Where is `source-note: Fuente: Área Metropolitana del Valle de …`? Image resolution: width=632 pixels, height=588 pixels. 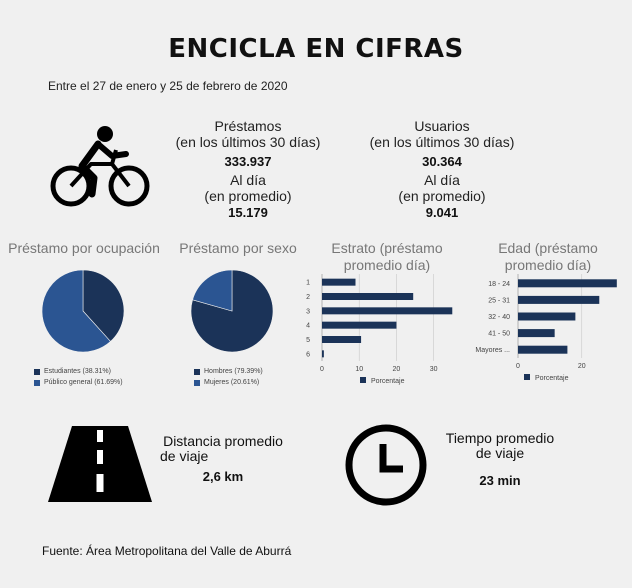 source-note: Fuente: Área Metropolitana del Valle de … is located at coordinates (167, 551).